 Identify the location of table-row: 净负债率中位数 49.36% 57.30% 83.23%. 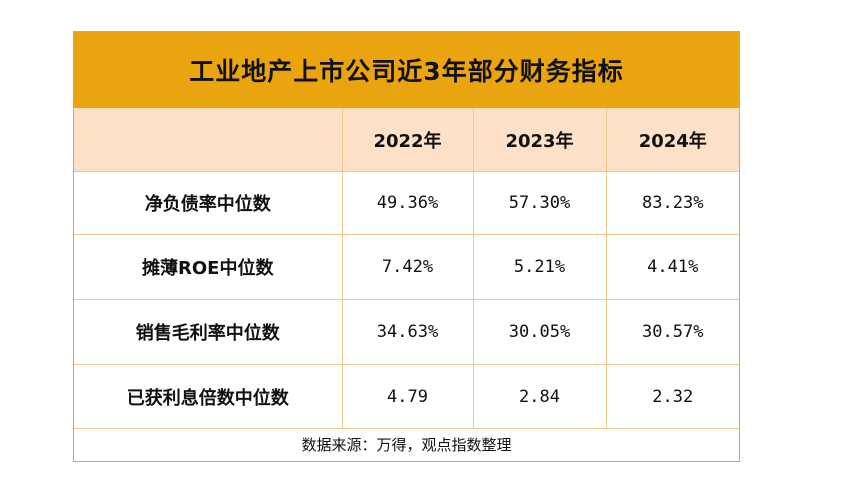
(406, 203).